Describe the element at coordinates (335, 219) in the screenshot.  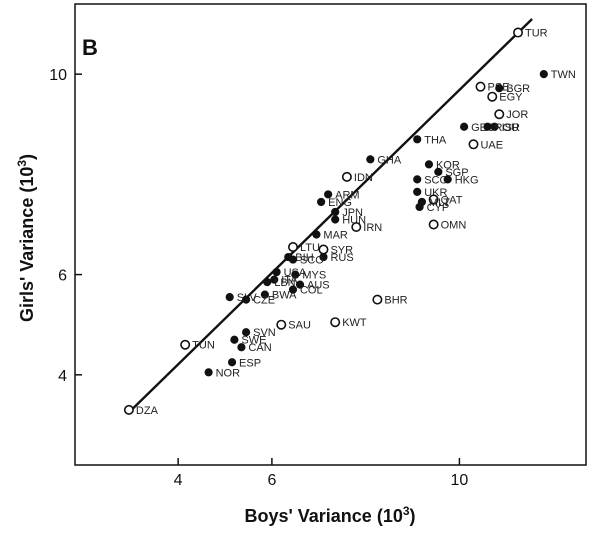
I see `point-hun` at that location.